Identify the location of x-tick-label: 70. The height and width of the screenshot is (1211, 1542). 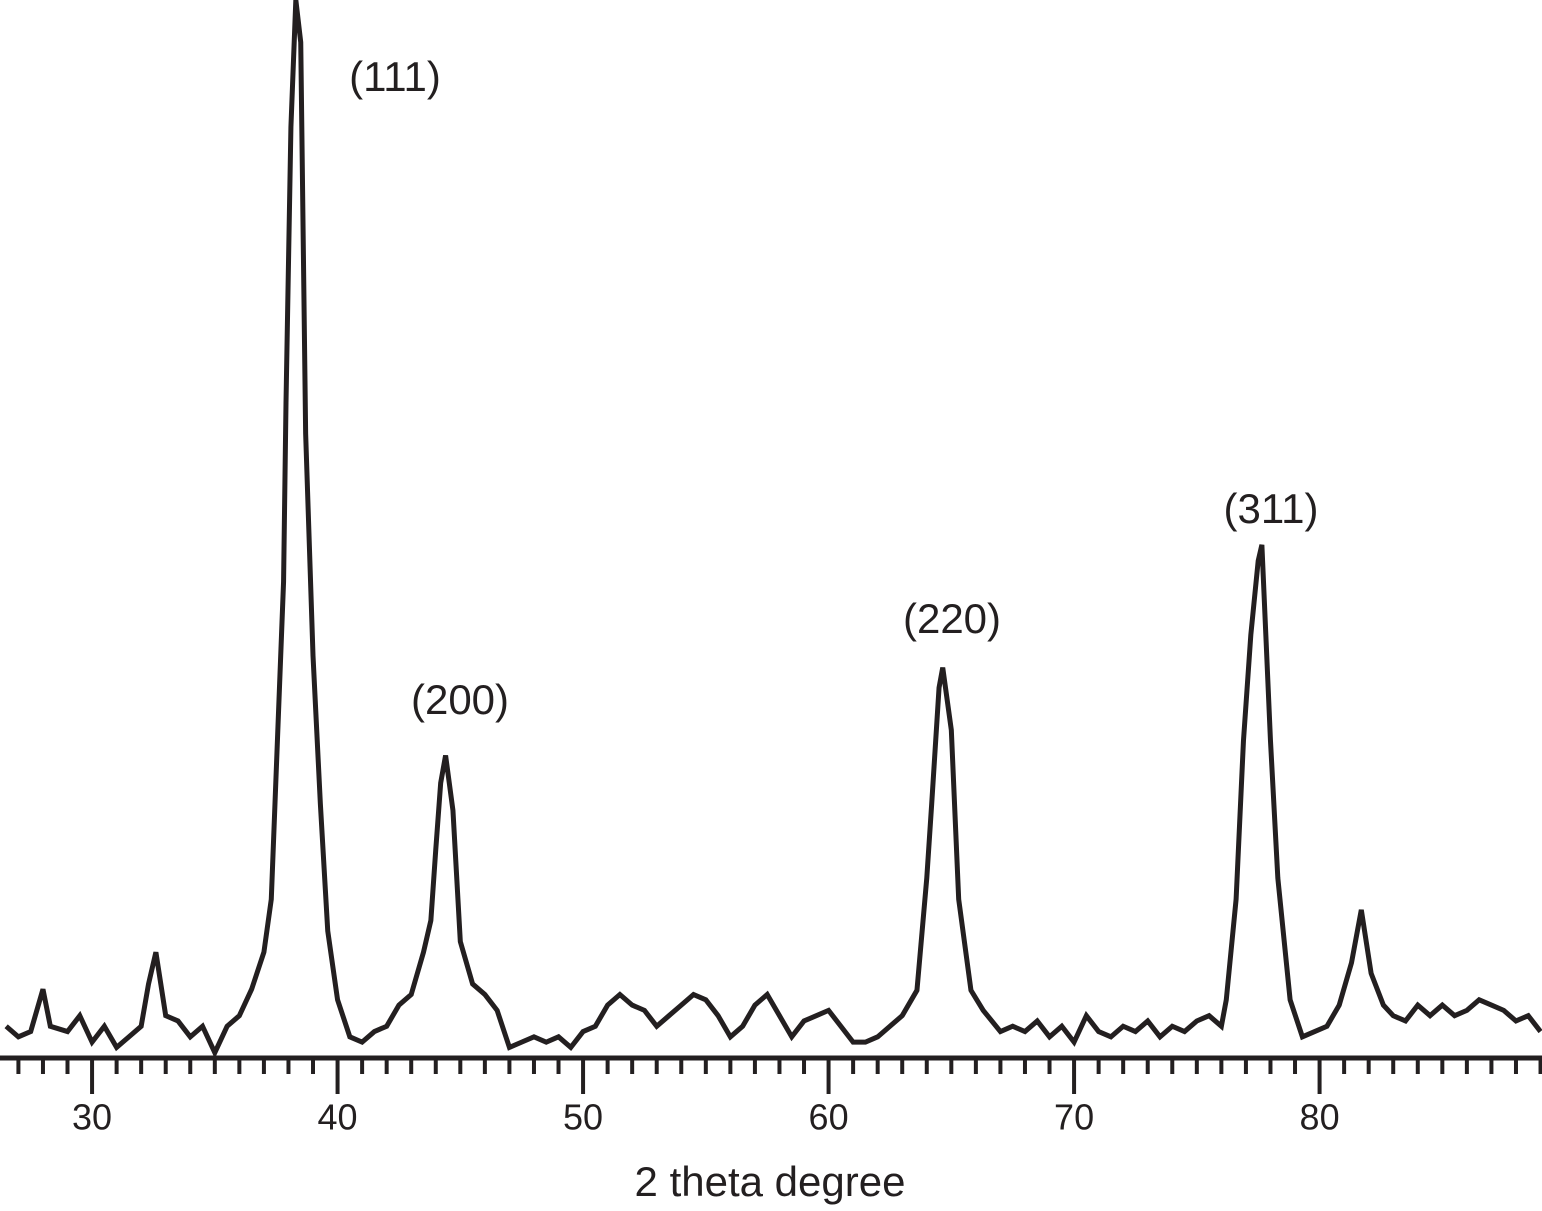
(1074, 1117).